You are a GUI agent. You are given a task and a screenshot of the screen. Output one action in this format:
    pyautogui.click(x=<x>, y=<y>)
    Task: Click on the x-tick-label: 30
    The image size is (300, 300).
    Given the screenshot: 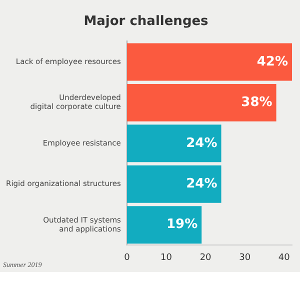 What is the action you would take?
    pyautogui.click(x=245, y=257)
    